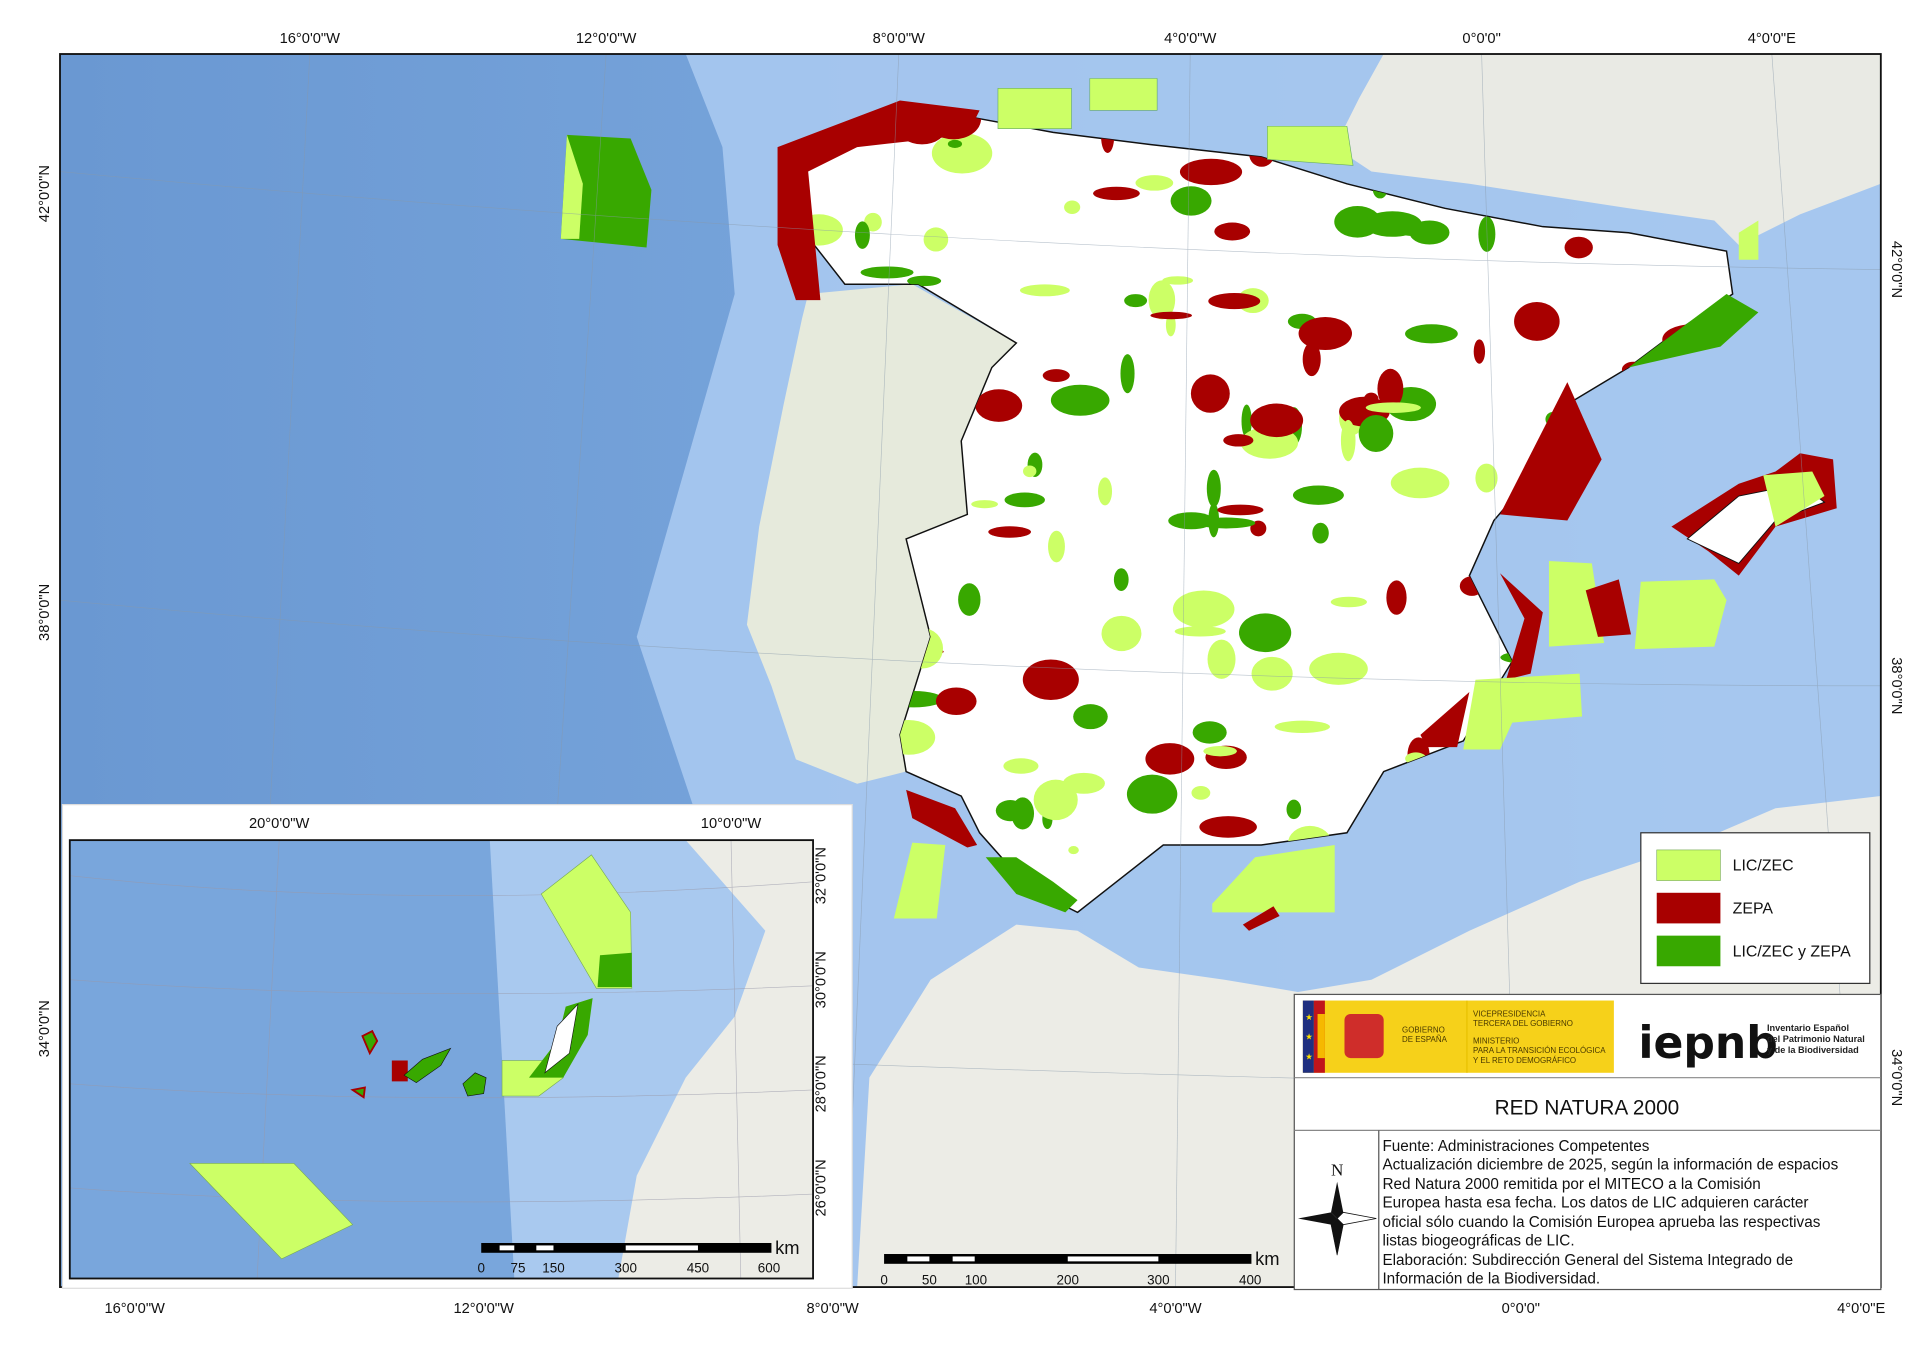 Image resolution: width=1920 pixels, height=1357 pixels. Describe the element at coordinates (881, 534) in the screenshot. I see `portugal-land` at that location.